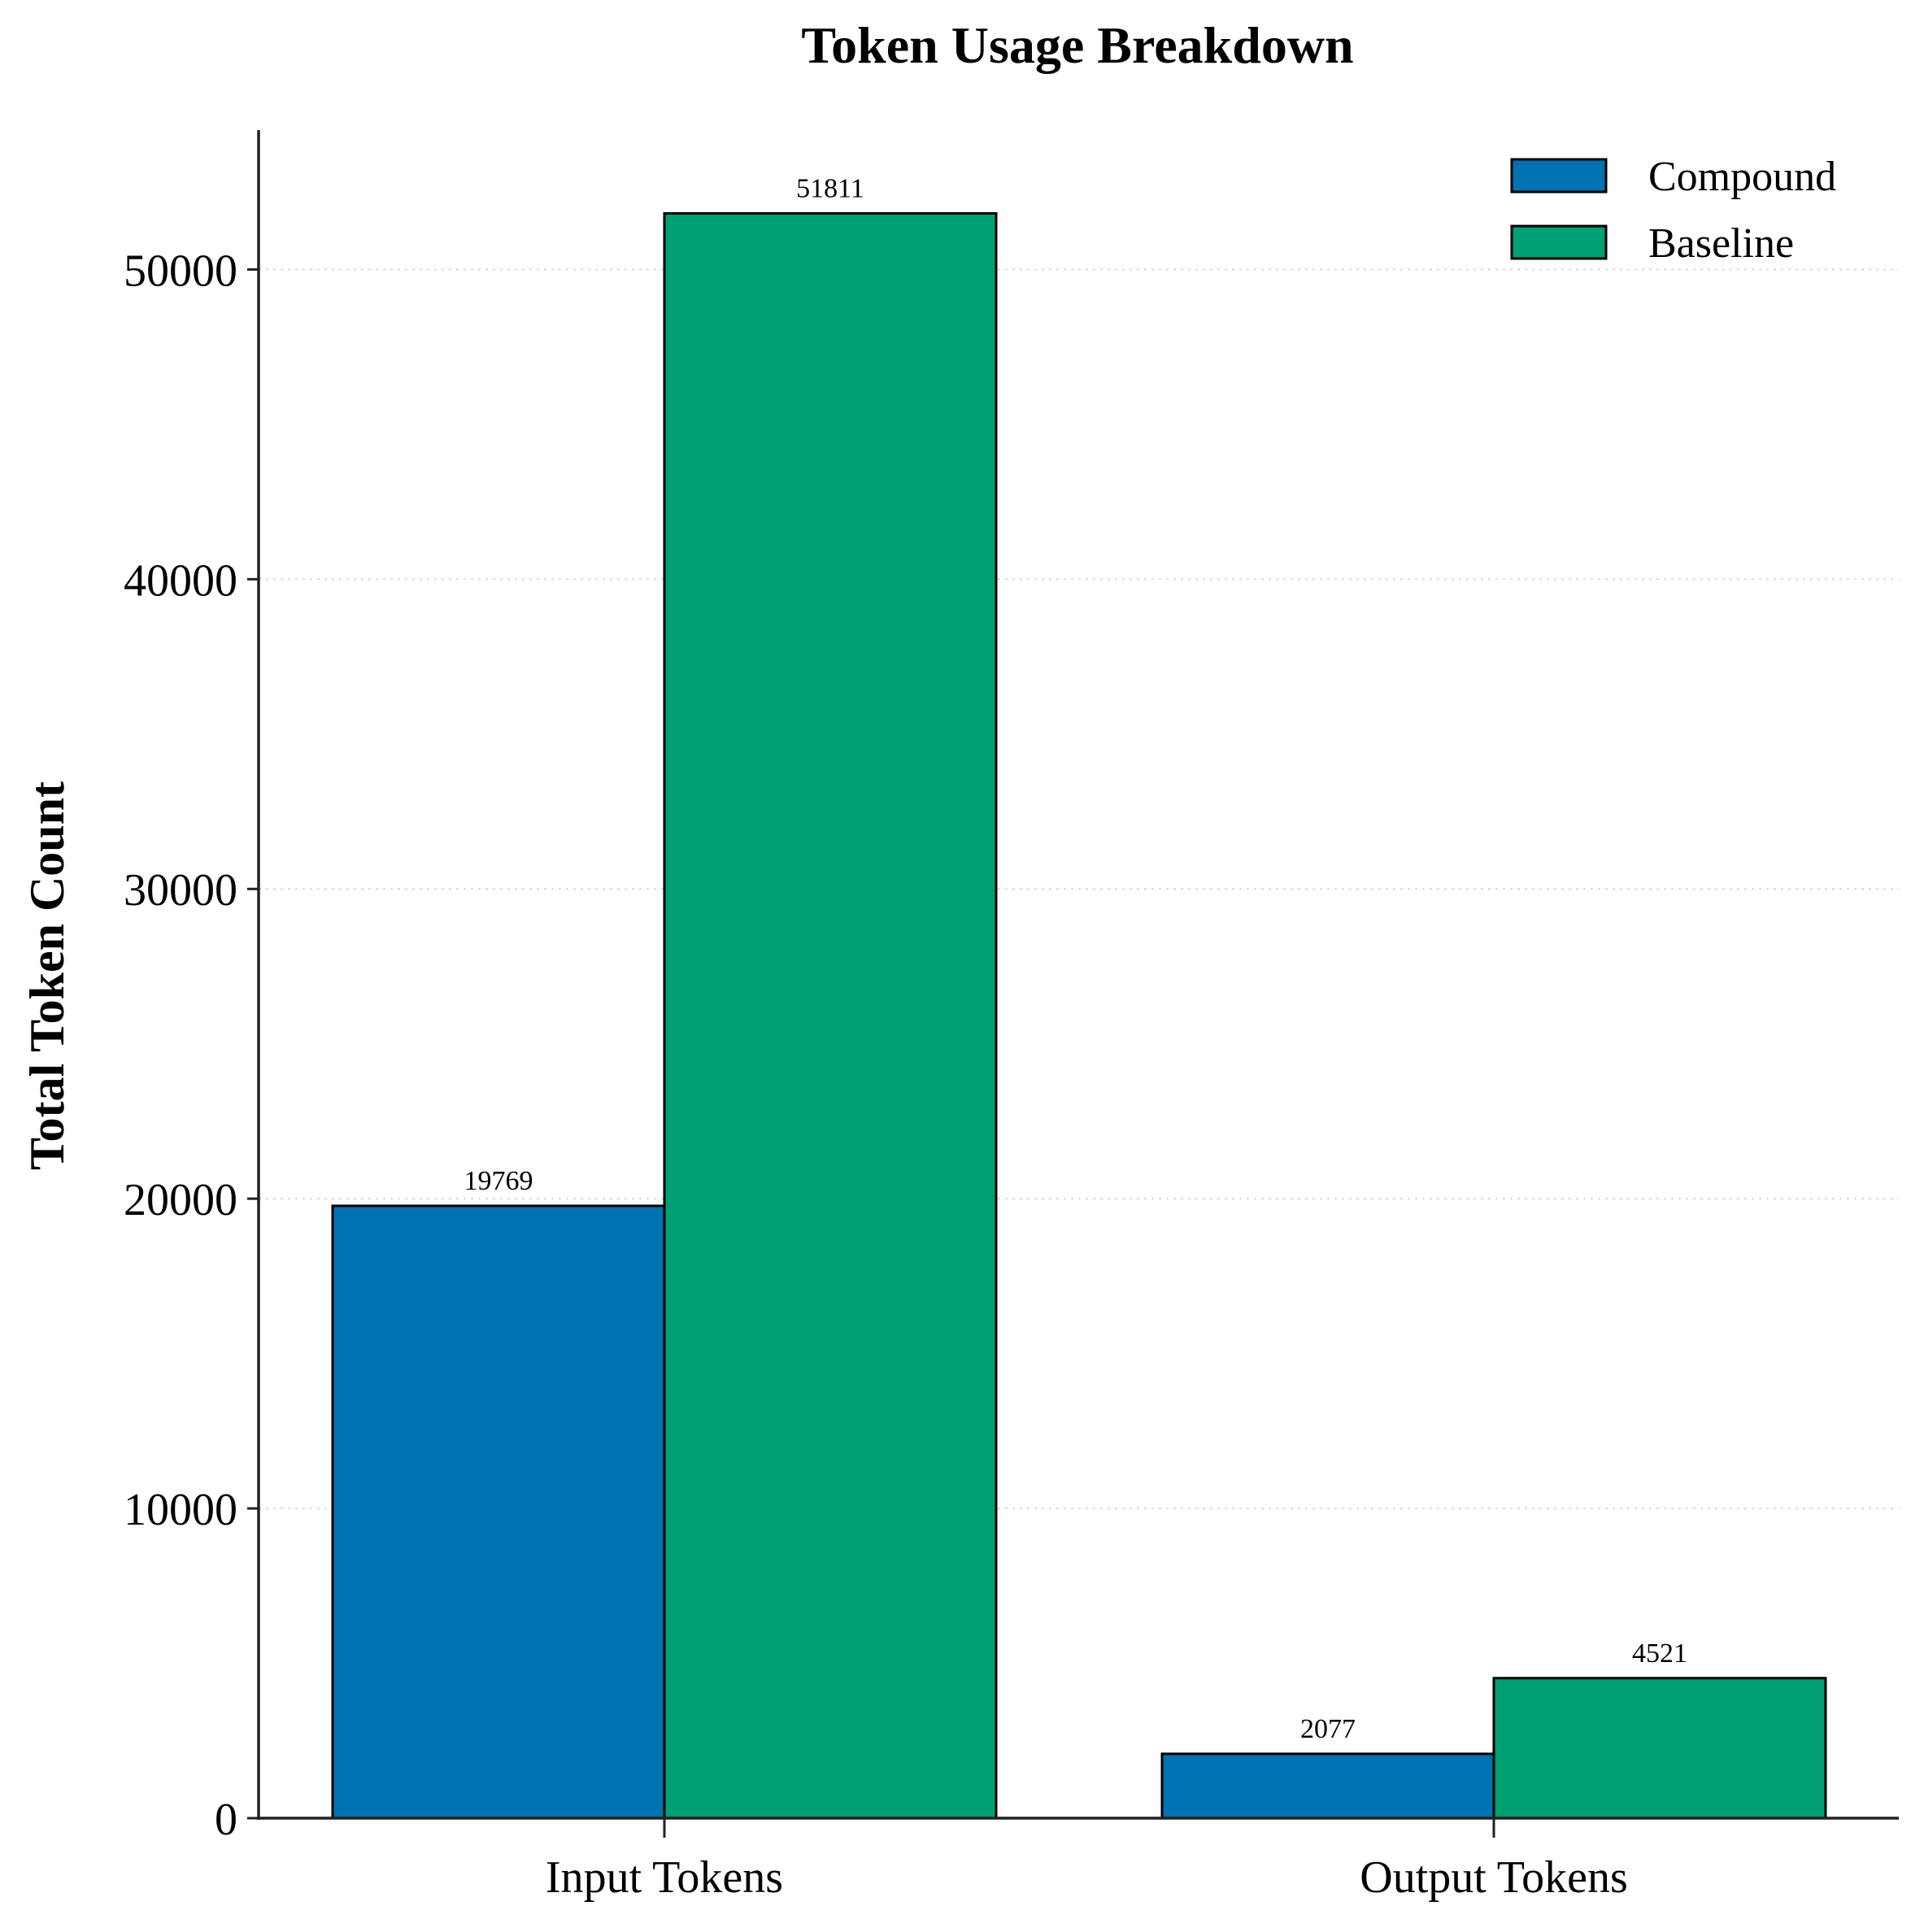 This screenshot has width=1924, height=1932. I want to click on x-tick-label: Output Tokens, so click(1494, 1878).